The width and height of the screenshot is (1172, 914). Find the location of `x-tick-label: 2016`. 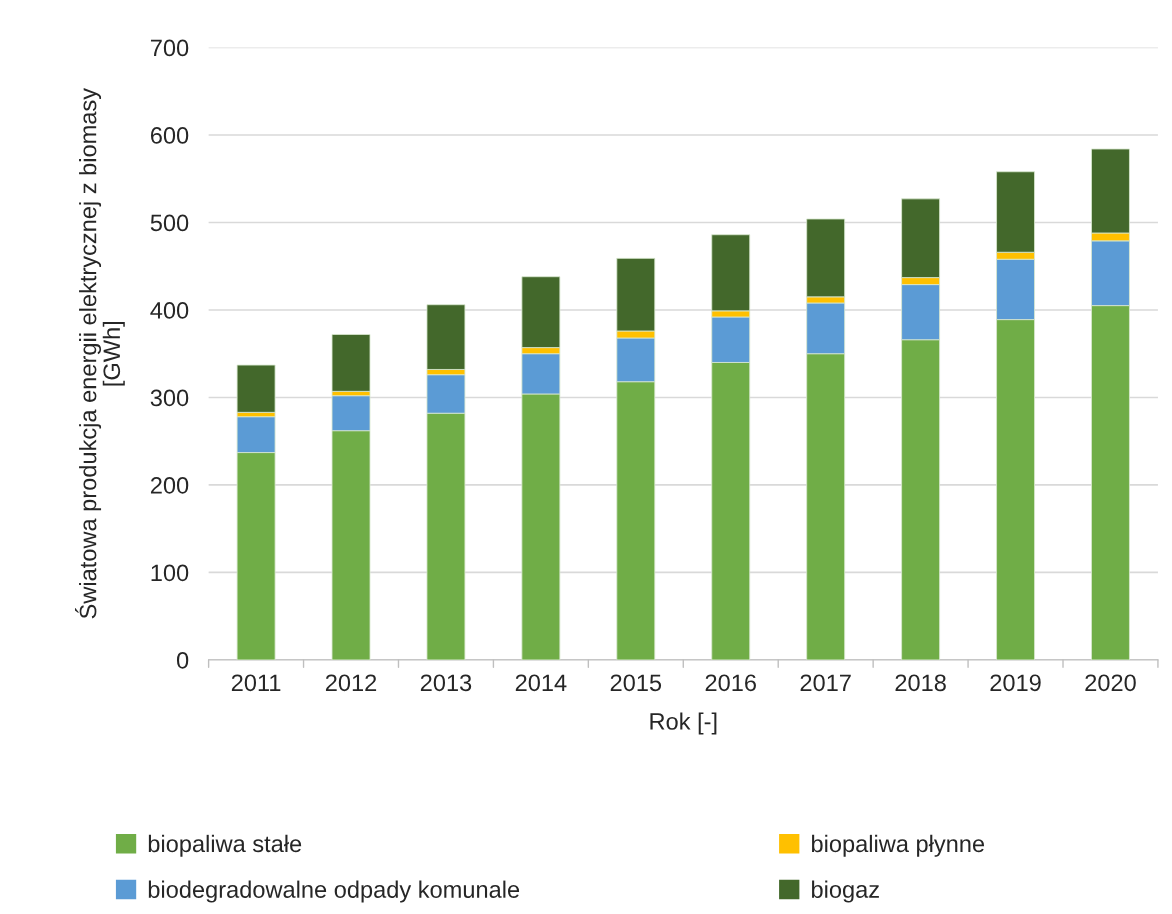

x-tick-label: 2016 is located at coordinates (730, 683).